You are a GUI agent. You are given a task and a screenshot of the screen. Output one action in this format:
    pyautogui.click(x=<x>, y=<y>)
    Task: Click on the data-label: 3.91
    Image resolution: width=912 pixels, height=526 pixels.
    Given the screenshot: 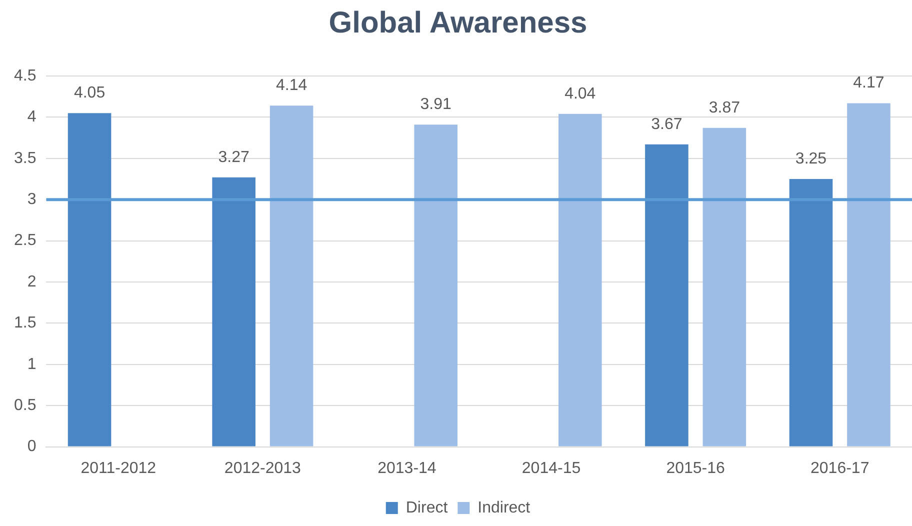 What is the action you would take?
    pyautogui.click(x=436, y=105)
    